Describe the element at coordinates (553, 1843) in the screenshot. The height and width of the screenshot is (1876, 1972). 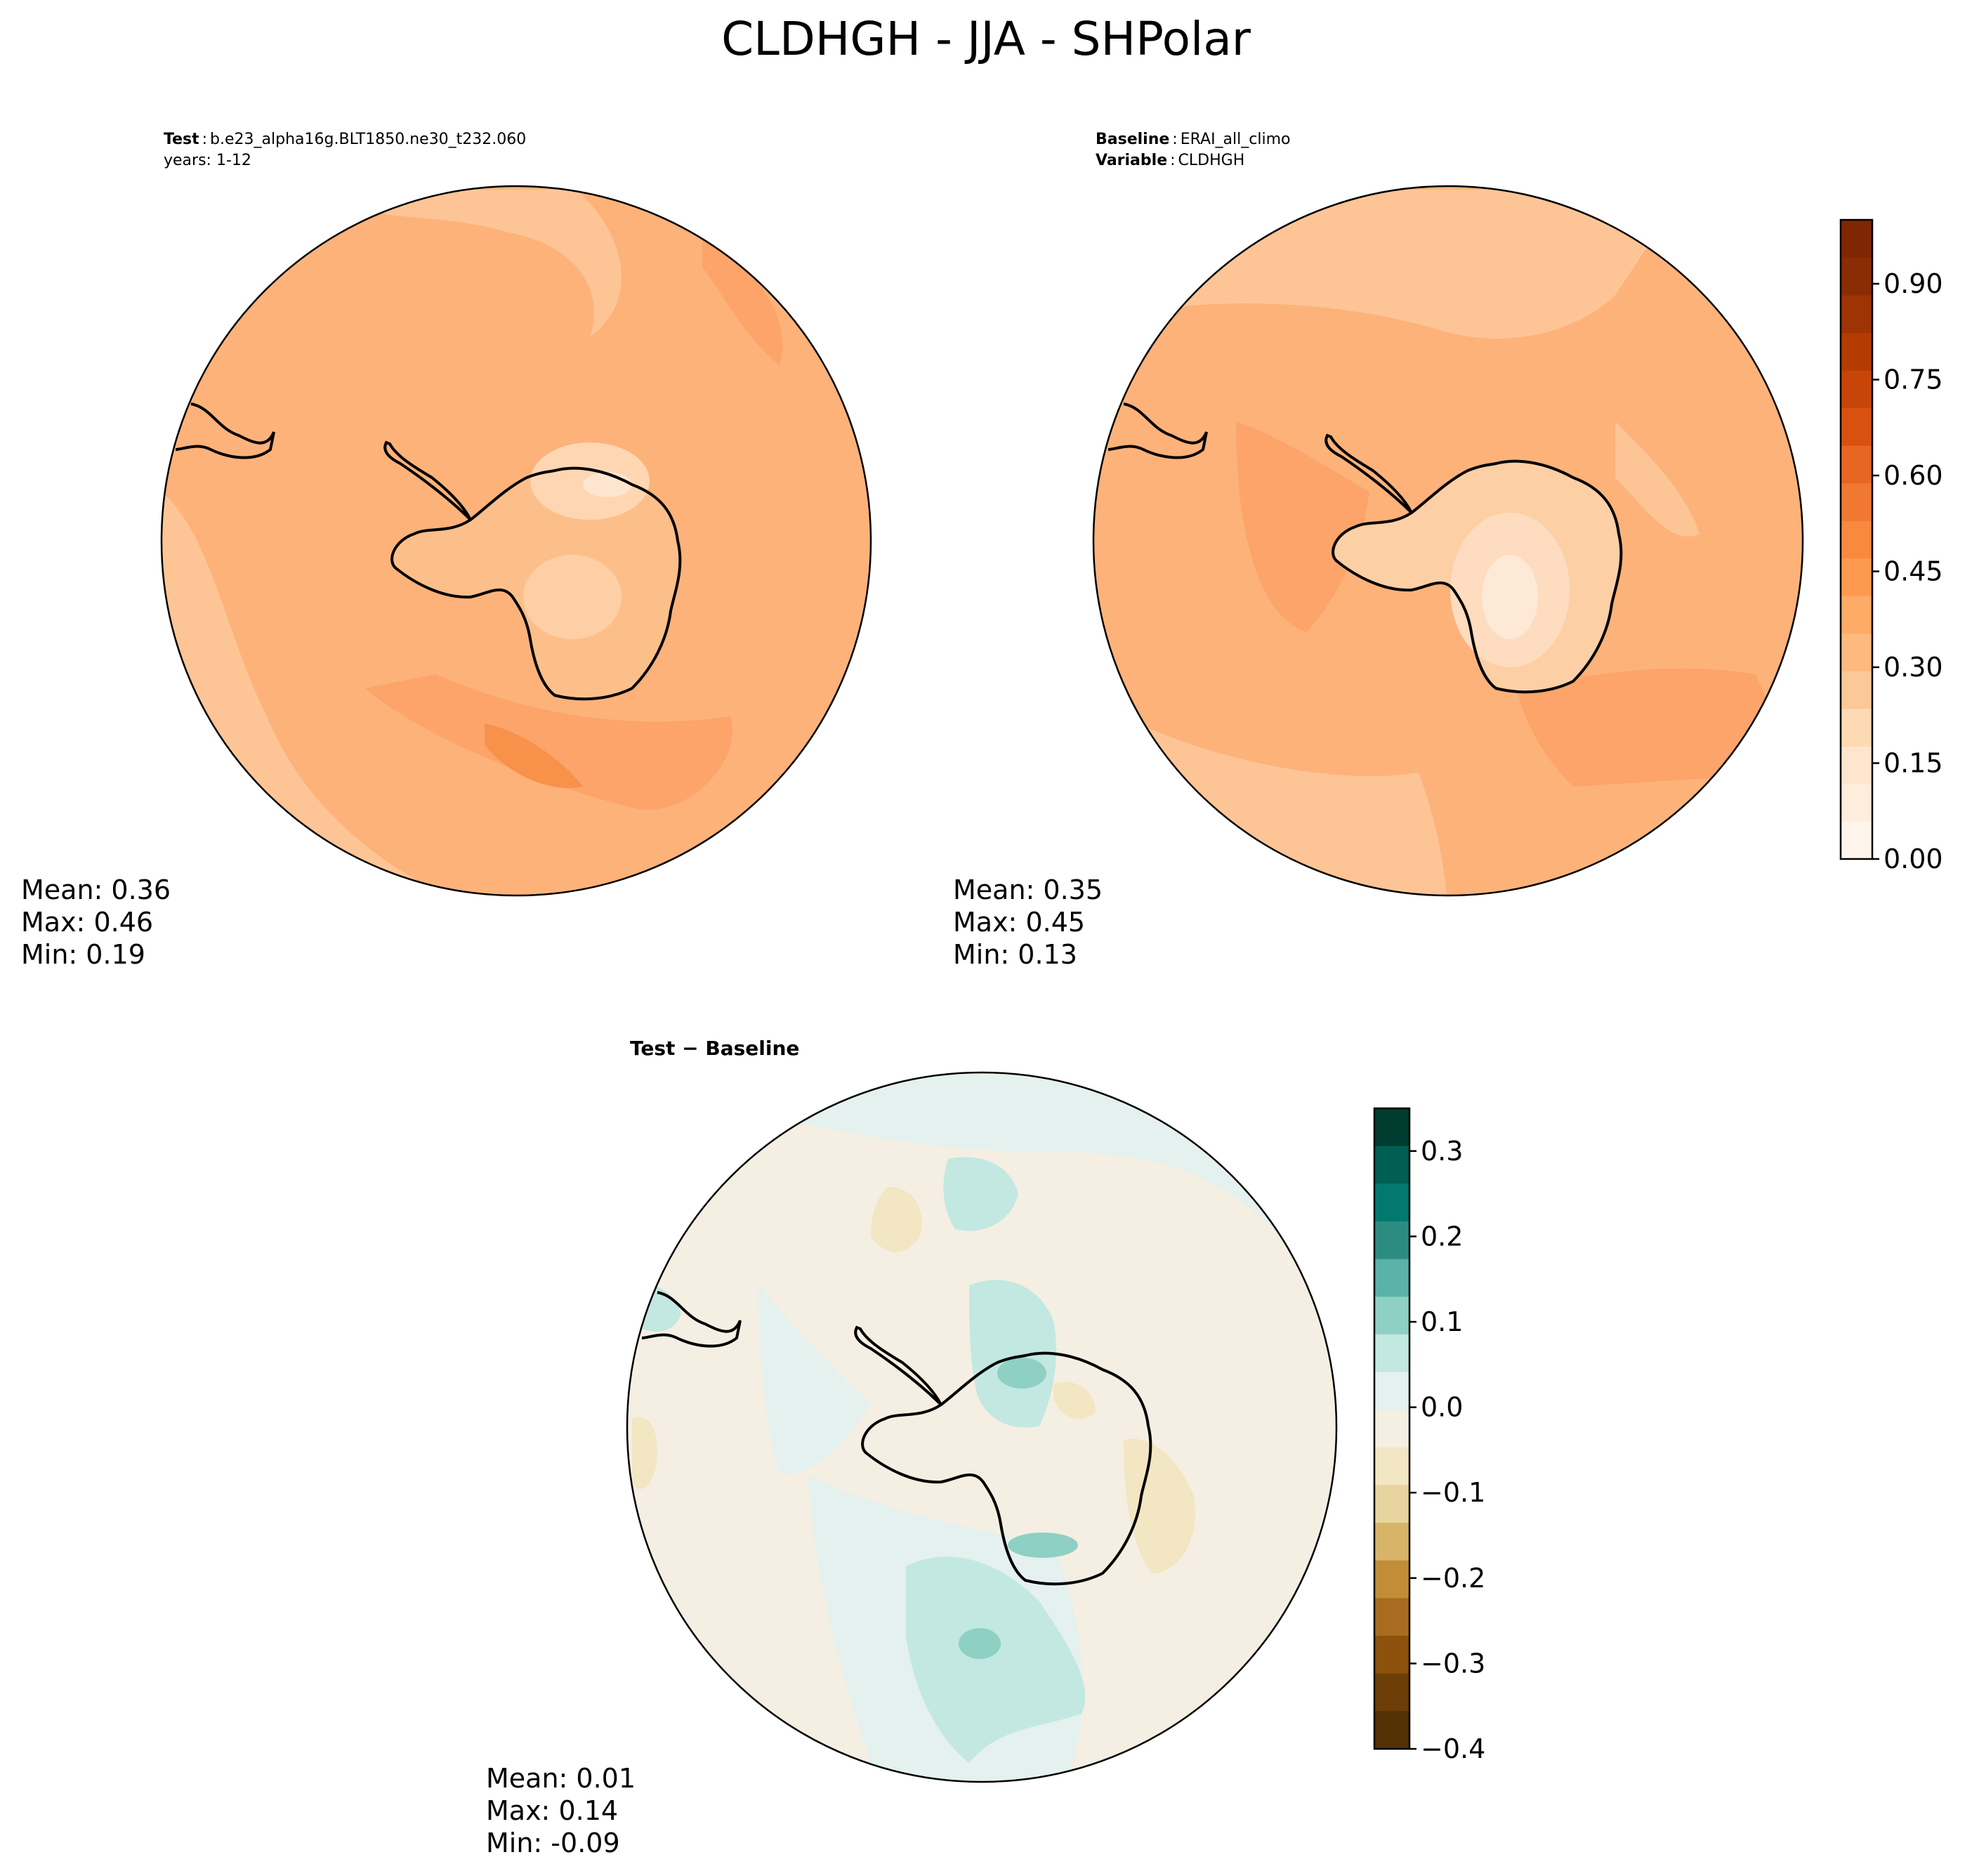
I see `diff-min: Min: -0.09` at that location.